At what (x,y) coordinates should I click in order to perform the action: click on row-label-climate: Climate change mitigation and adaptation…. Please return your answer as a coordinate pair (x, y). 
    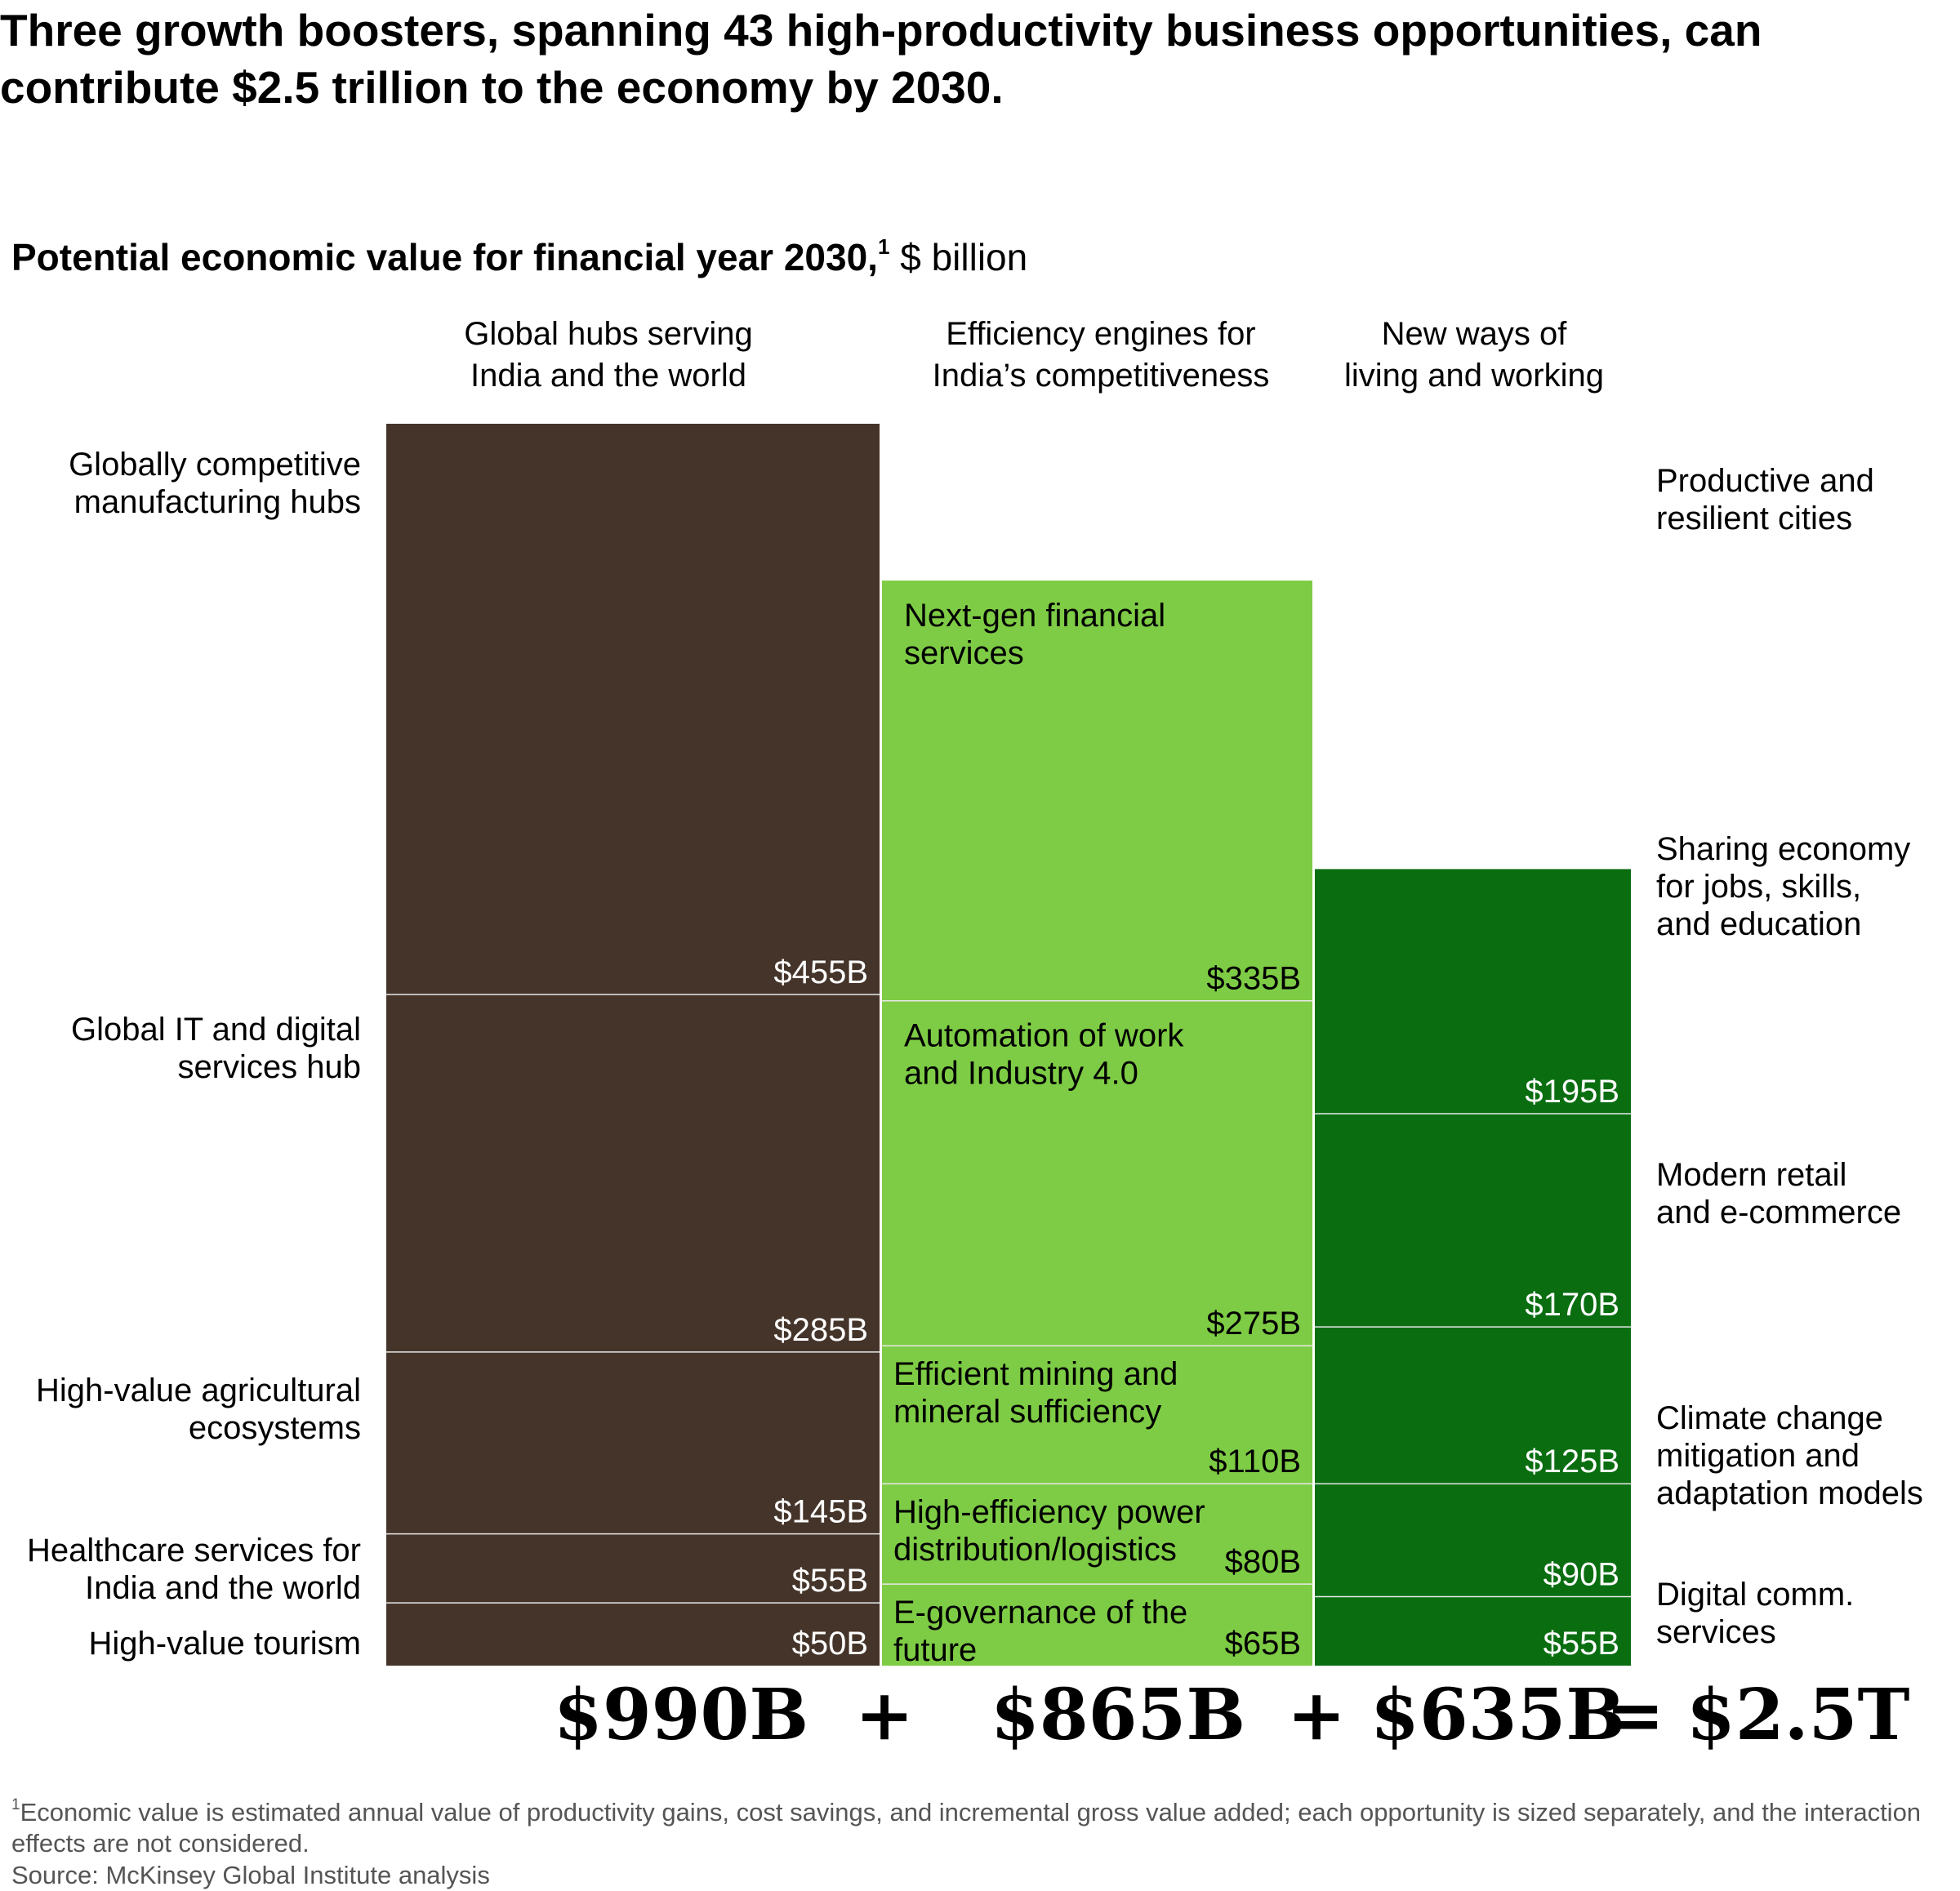
    Looking at the image, I should click on (1789, 1455).